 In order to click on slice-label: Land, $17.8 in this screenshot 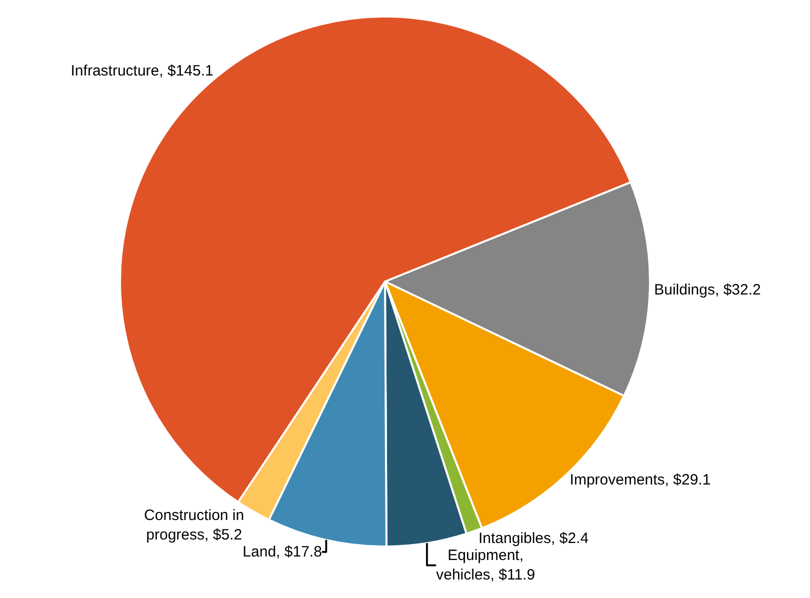, I will do `click(282, 551)`.